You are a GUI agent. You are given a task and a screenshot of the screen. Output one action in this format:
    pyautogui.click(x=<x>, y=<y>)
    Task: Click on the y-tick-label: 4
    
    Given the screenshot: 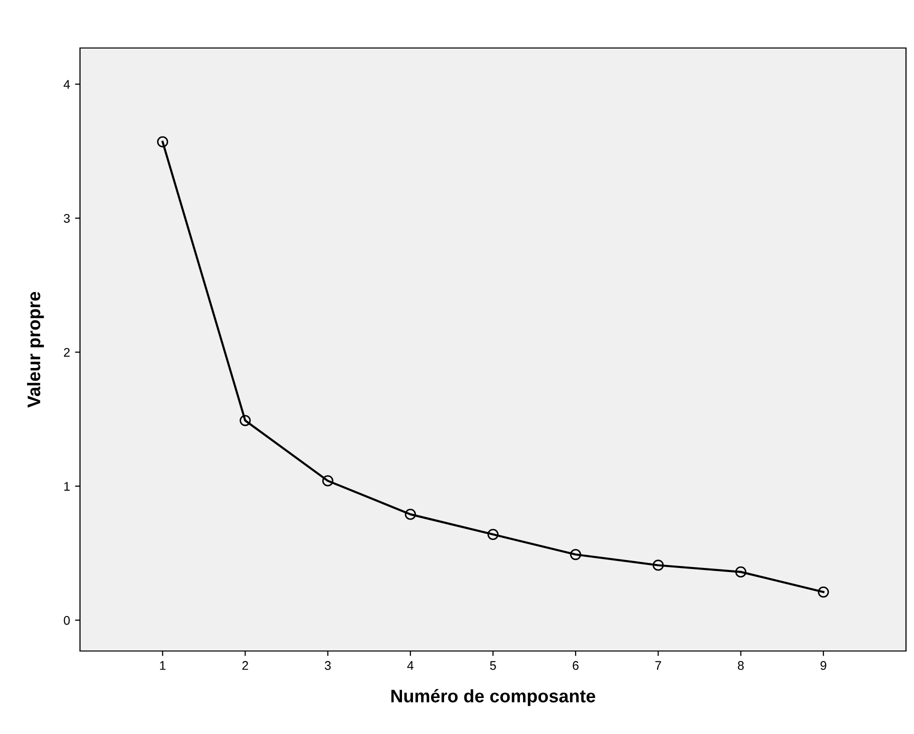 What is the action you would take?
    pyautogui.click(x=67, y=84)
    